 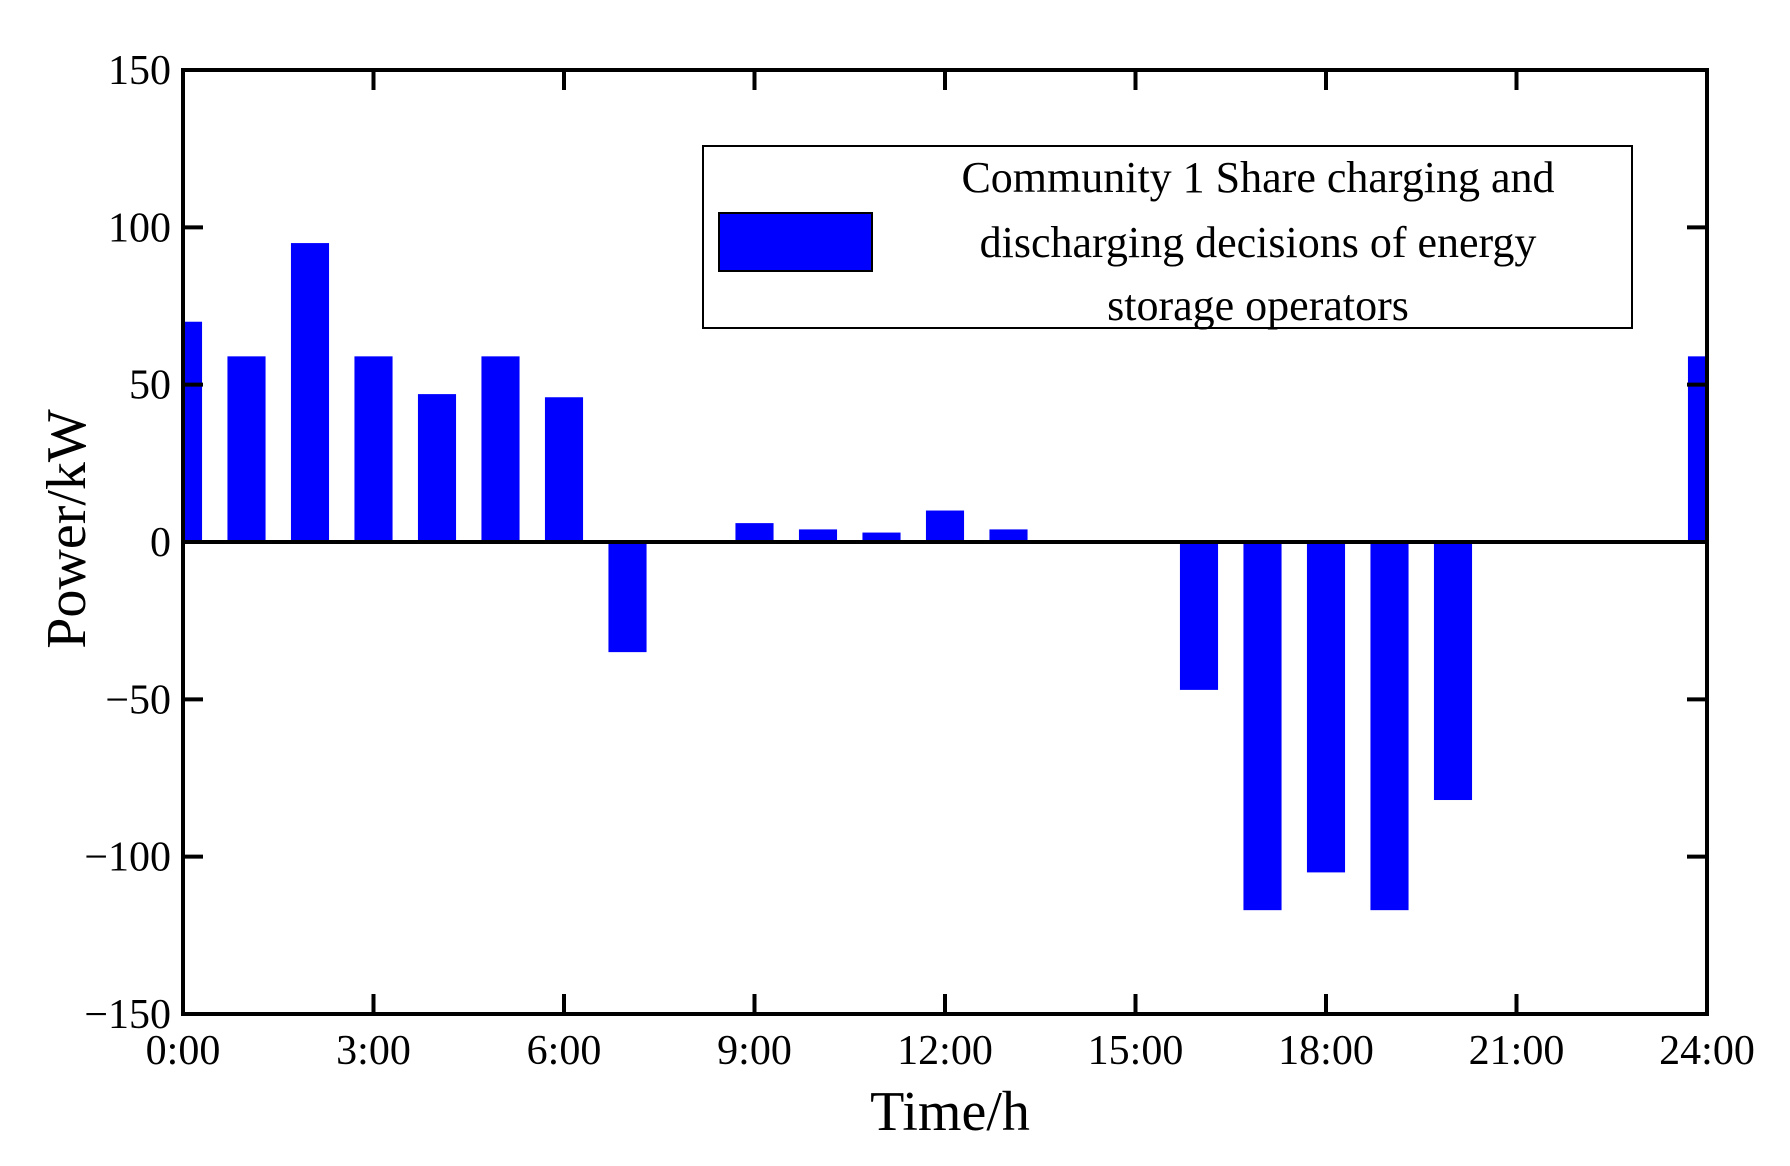 I want to click on x-axis-title: Time/h, so click(x=950, y=1112).